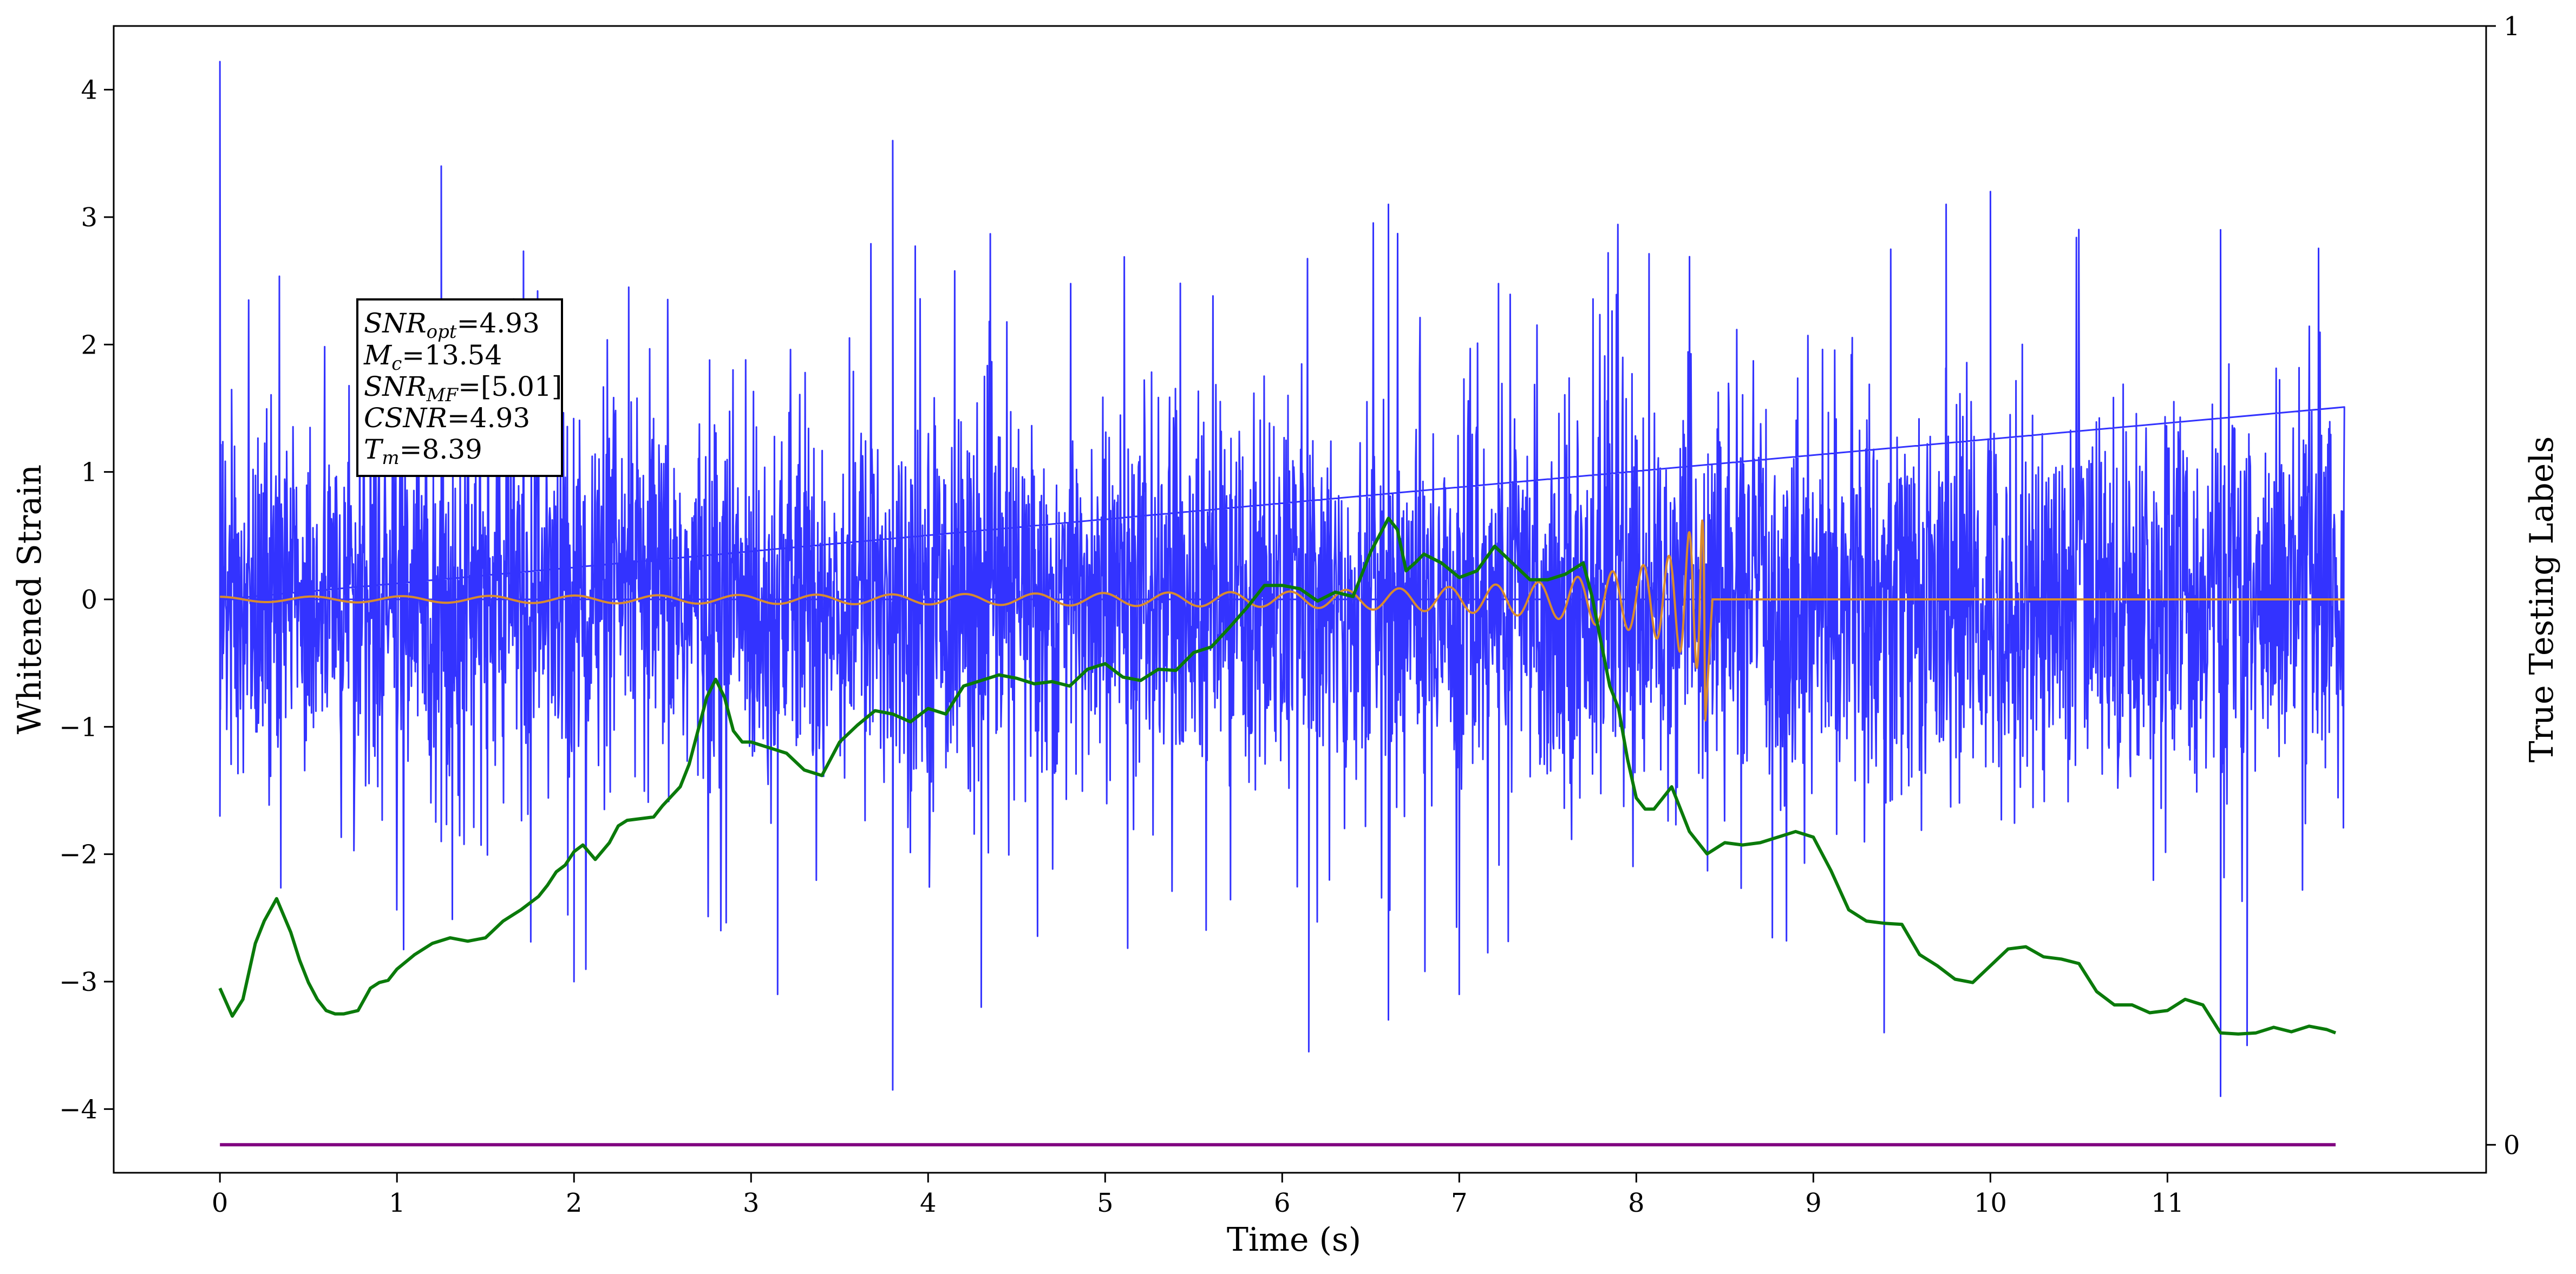  I want to click on y-tick-label: 3, so click(89, 217).